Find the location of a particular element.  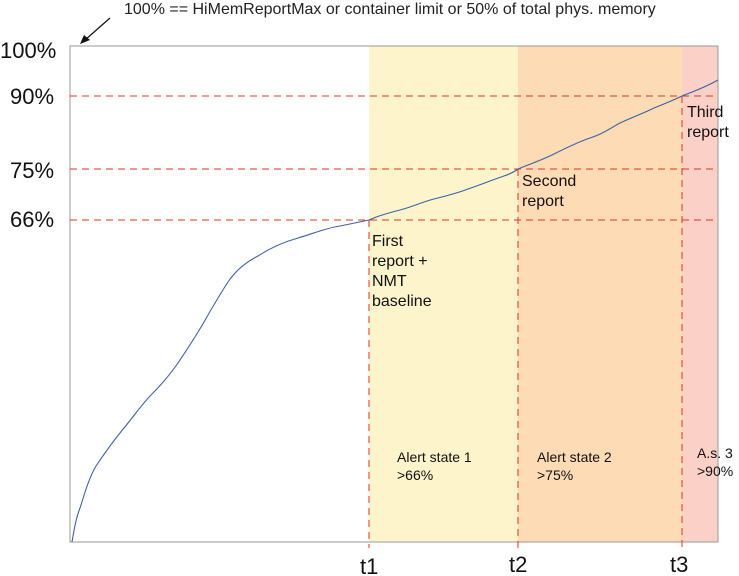

third-report-line: Third is located at coordinates (705, 112).